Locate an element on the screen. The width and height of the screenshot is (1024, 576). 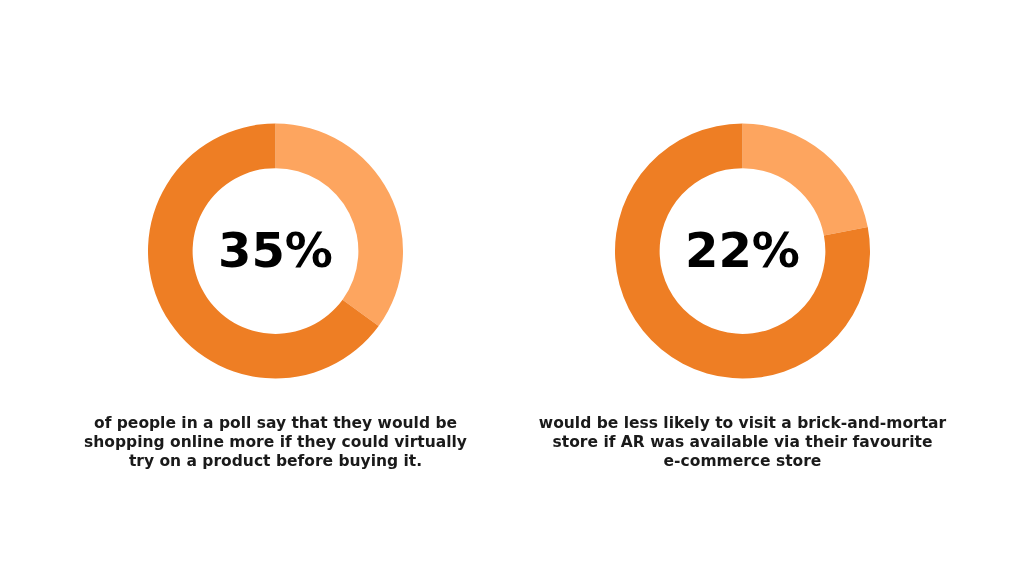
text: 22% is located at coordinates (742, 250).